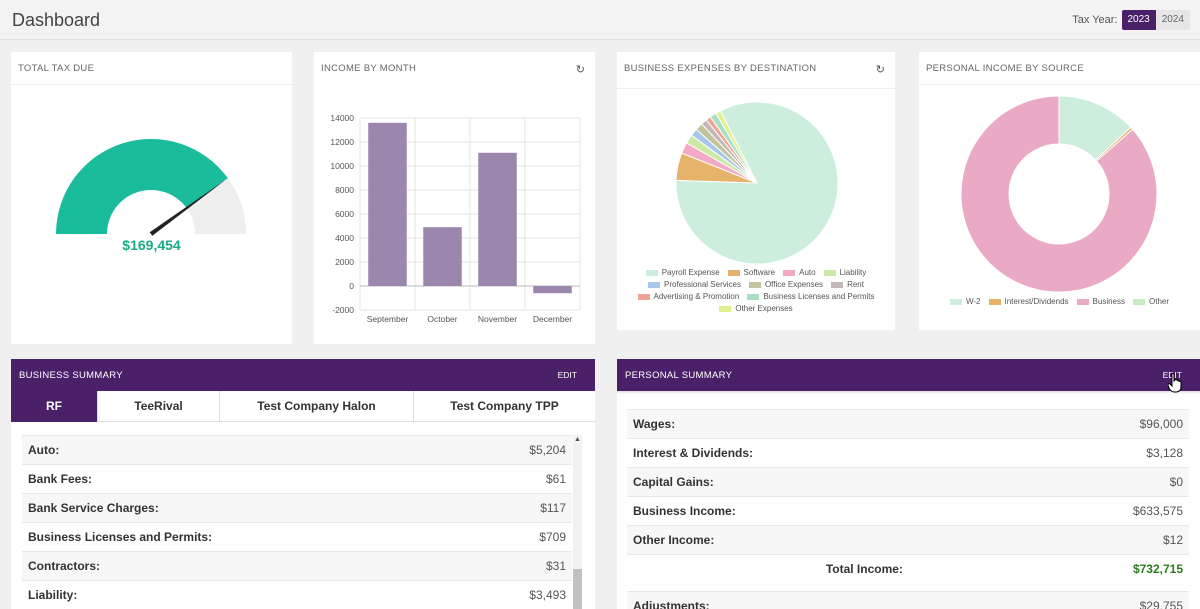 This screenshot has height=609, width=1200. Describe the element at coordinates (342, 142) in the screenshot. I see `y-tick-label: 12000` at that location.